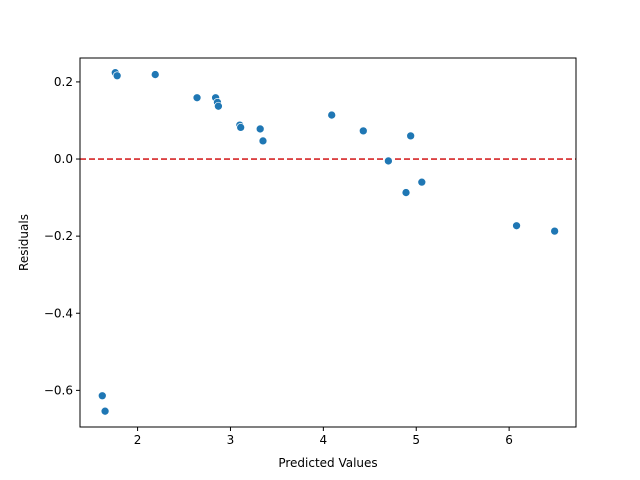 The image size is (640, 480). I want to click on x-tick-label: 3, so click(231, 440).